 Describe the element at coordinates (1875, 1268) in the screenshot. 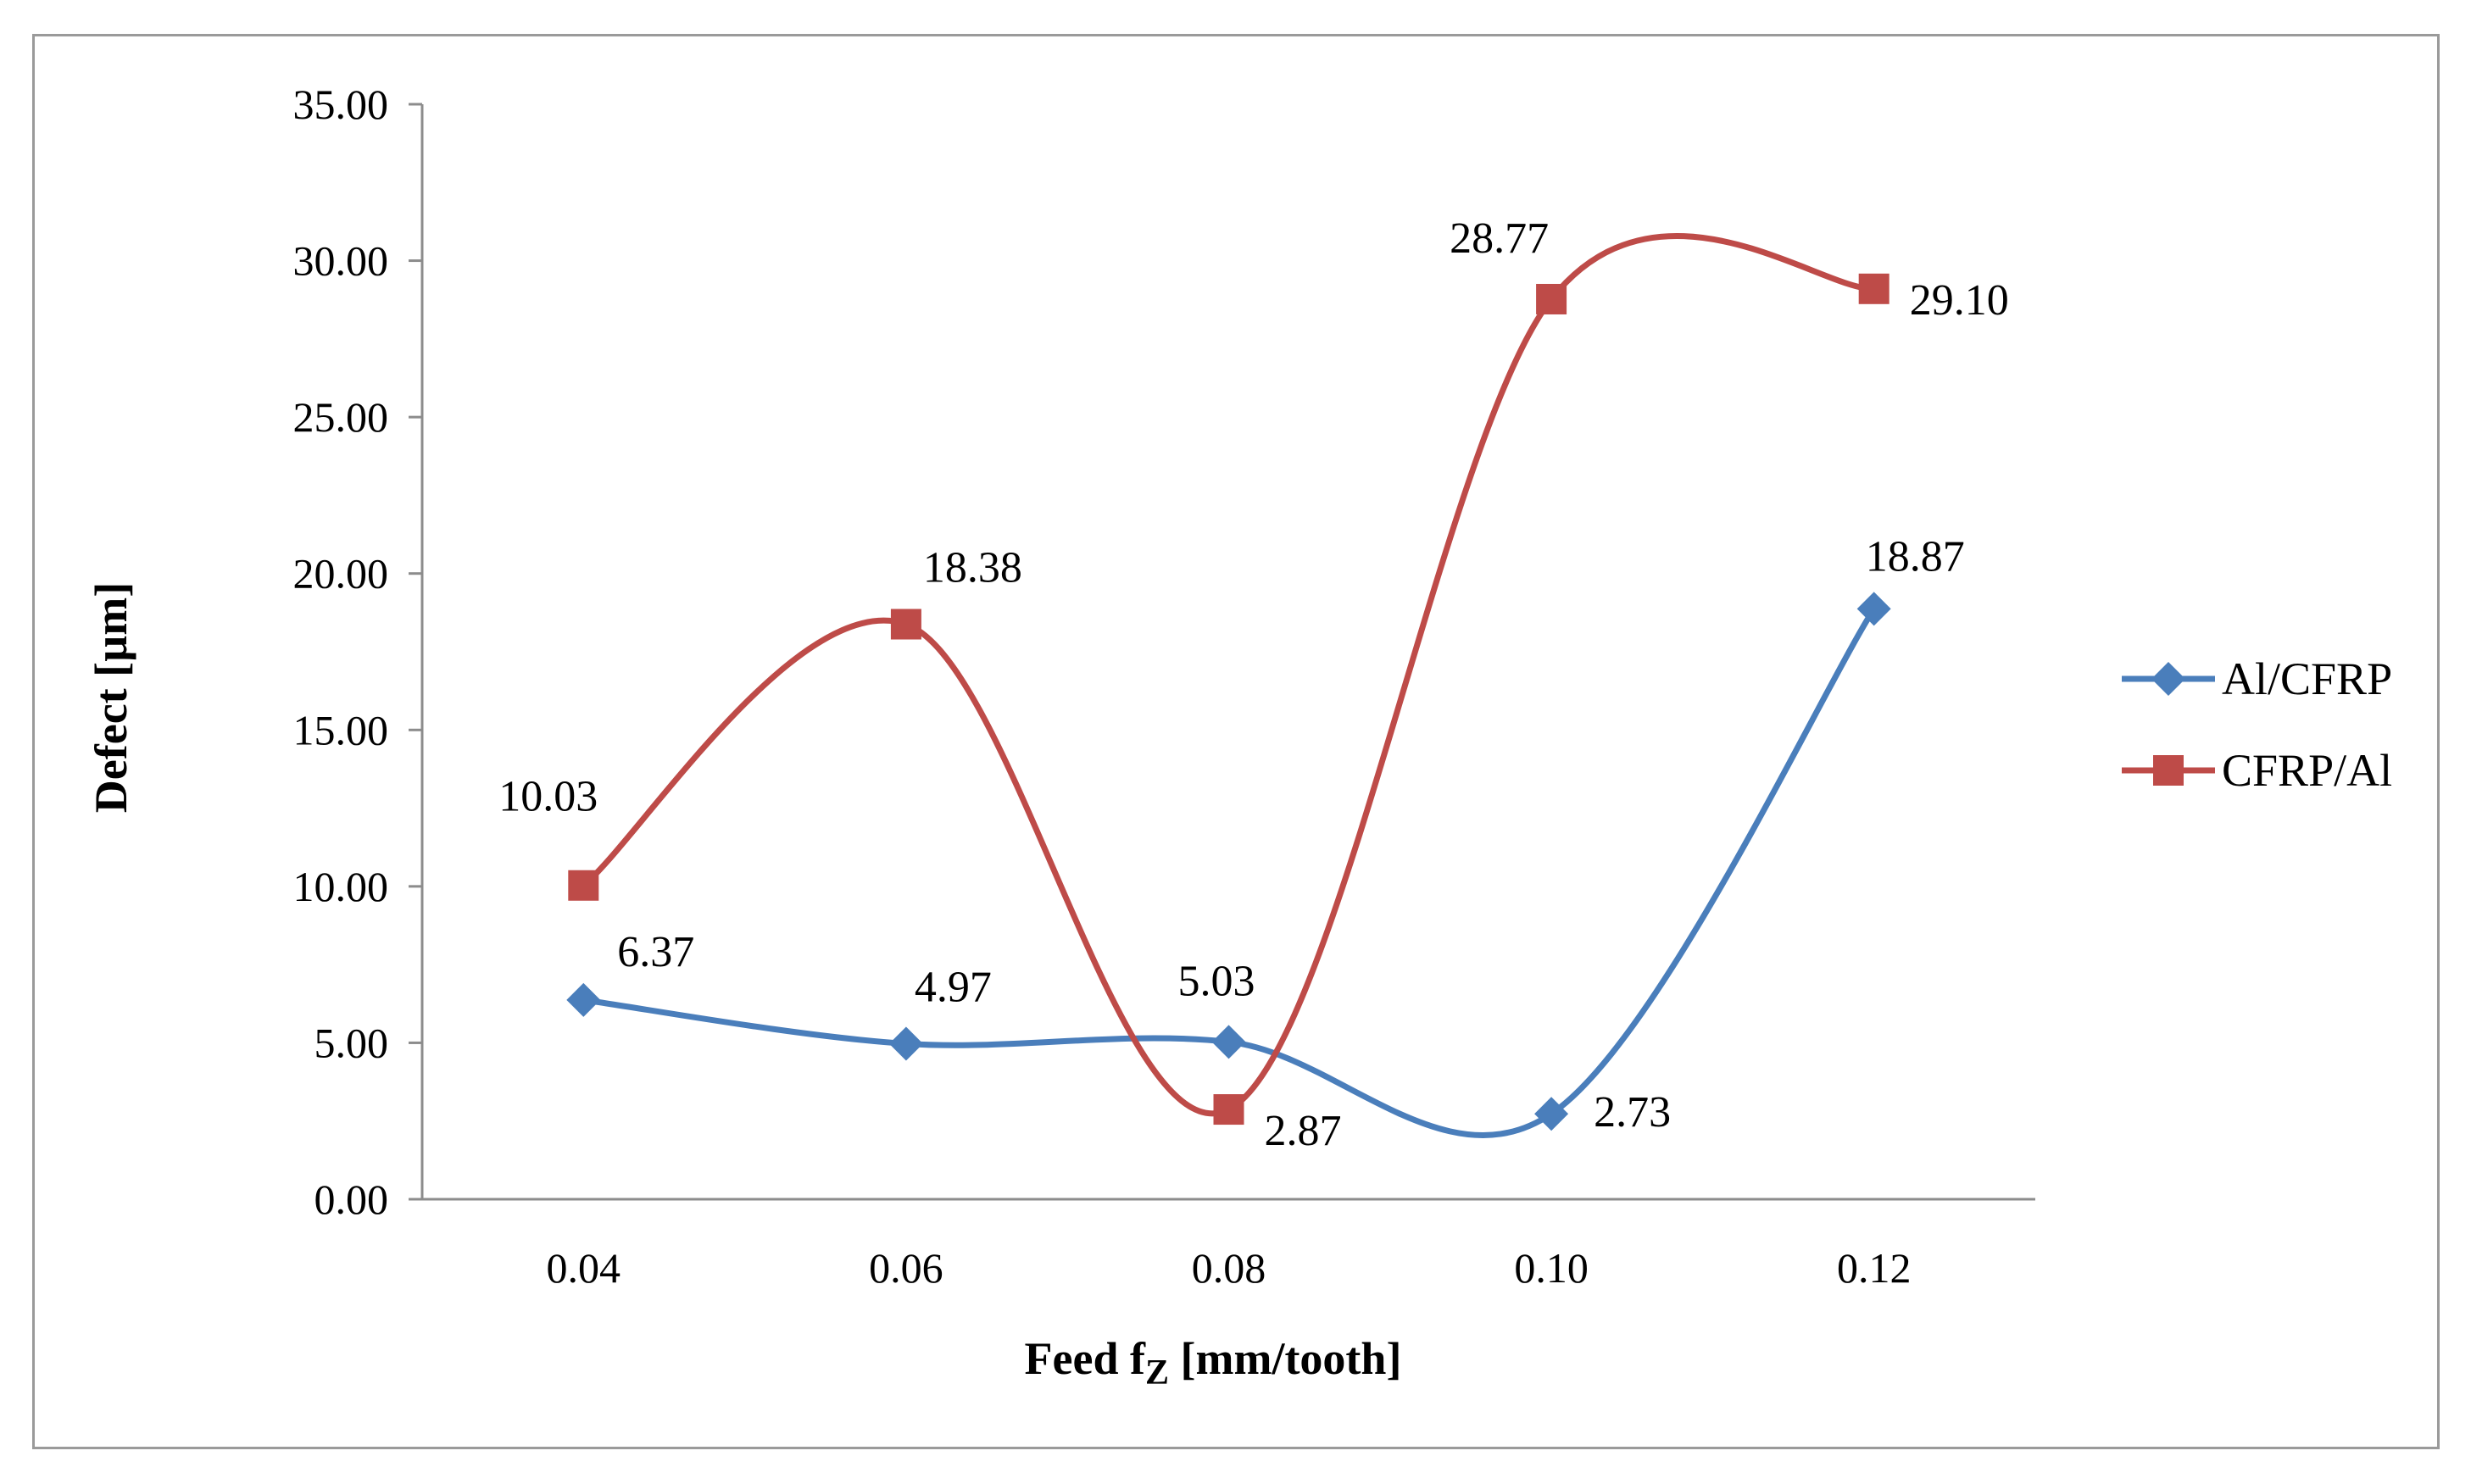

I see `x-tick-label: 0.12` at that location.